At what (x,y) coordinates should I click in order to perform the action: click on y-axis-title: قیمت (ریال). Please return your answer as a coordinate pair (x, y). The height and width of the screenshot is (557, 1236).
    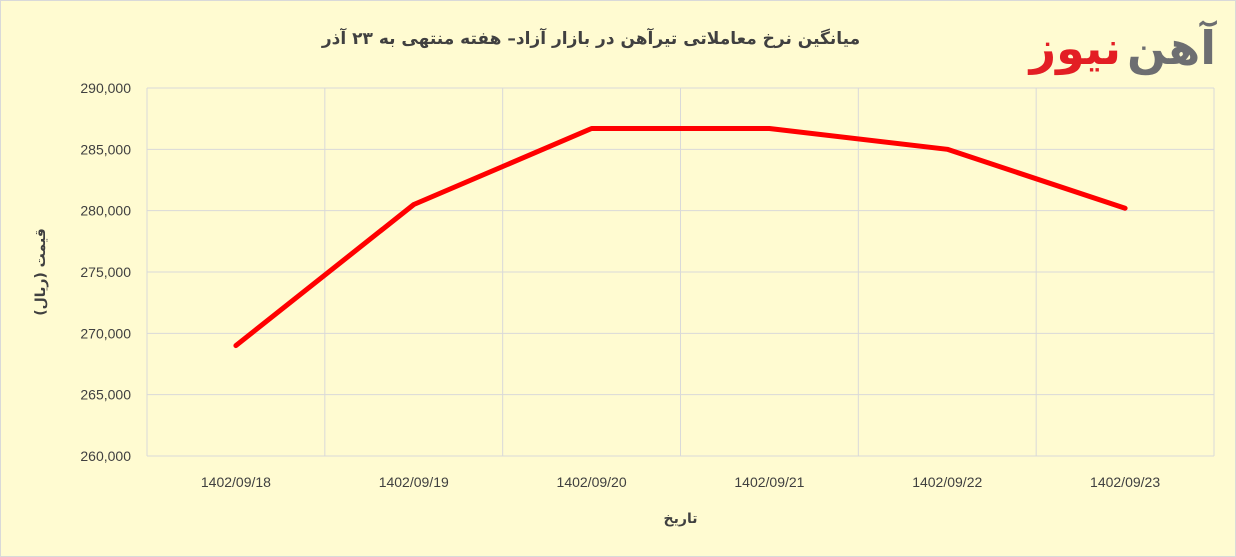
    Looking at the image, I should click on (41, 271).